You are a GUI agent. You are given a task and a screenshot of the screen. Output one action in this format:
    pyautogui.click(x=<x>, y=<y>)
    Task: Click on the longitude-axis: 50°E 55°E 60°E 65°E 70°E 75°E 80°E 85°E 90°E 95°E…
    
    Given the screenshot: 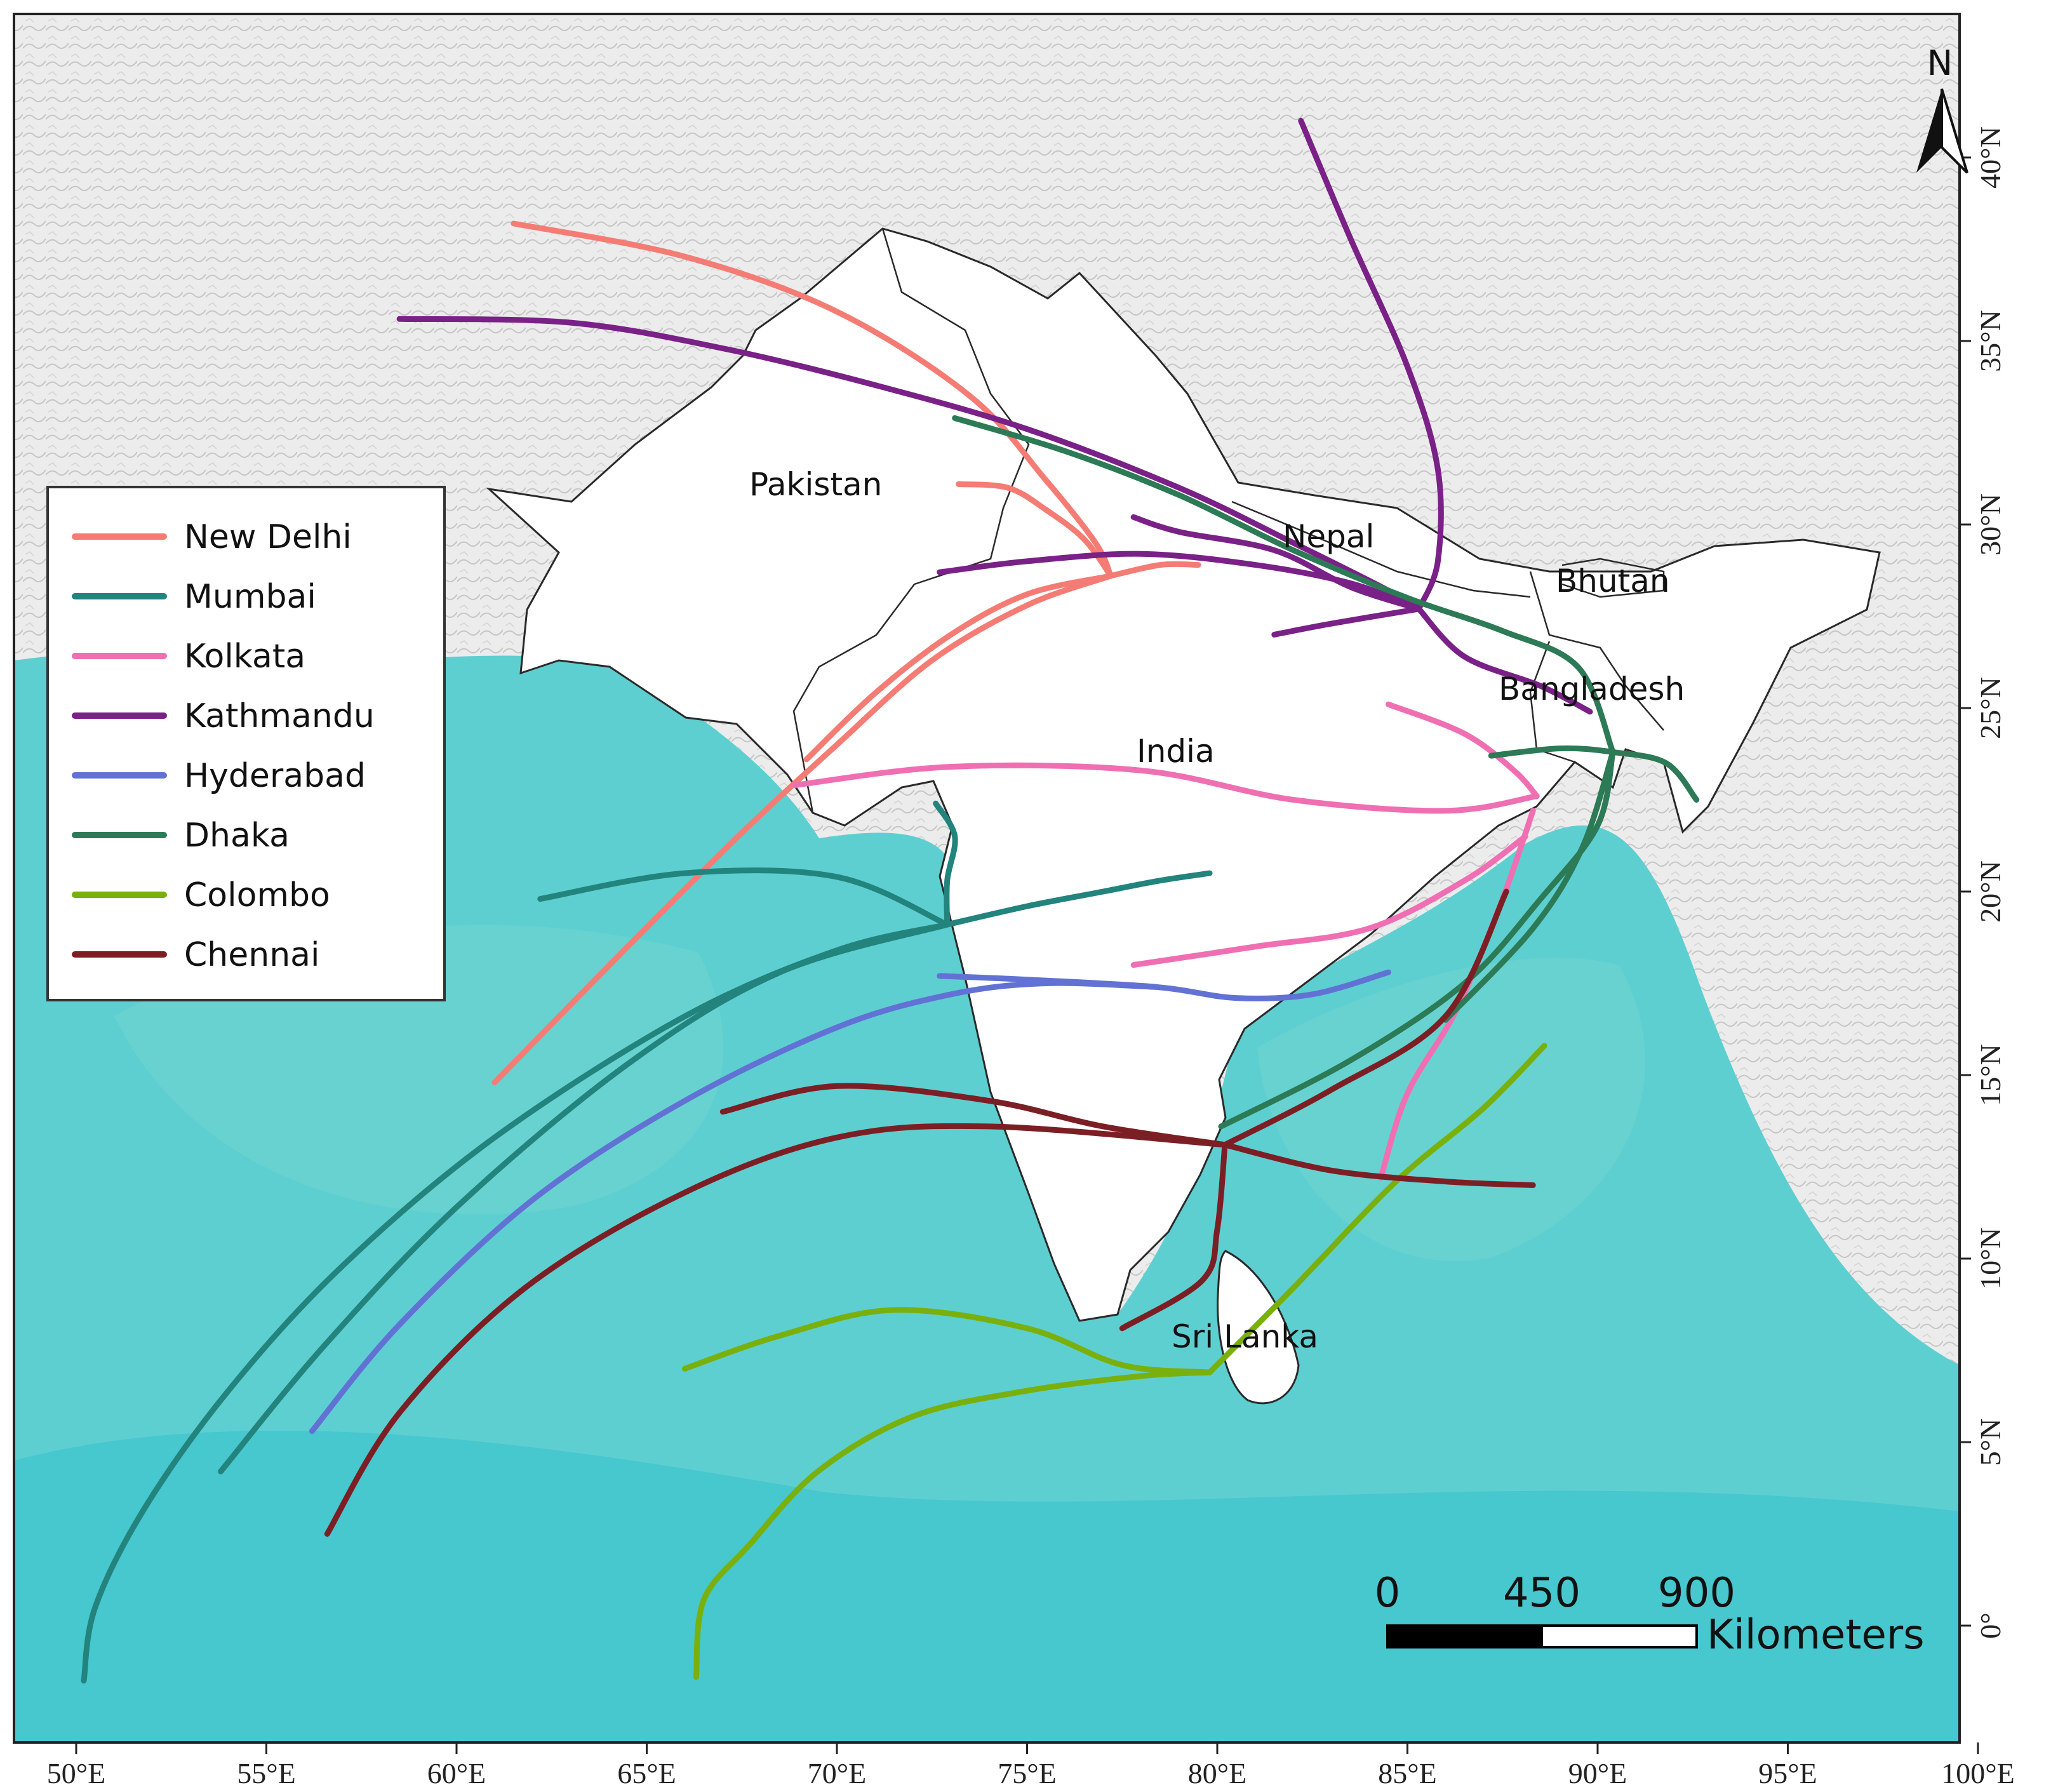 What is the action you would take?
    pyautogui.click(x=1031, y=1765)
    